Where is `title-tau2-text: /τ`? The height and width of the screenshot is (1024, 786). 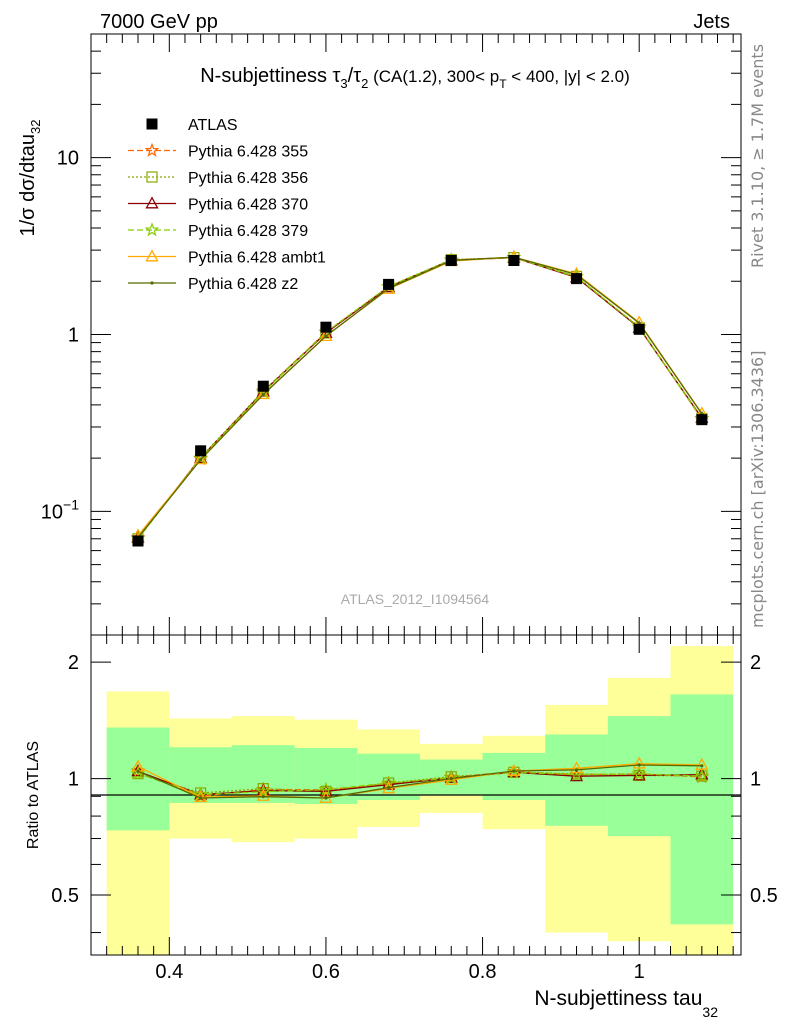
title-tau2-text: /τ is located at coordinates (355, 76).